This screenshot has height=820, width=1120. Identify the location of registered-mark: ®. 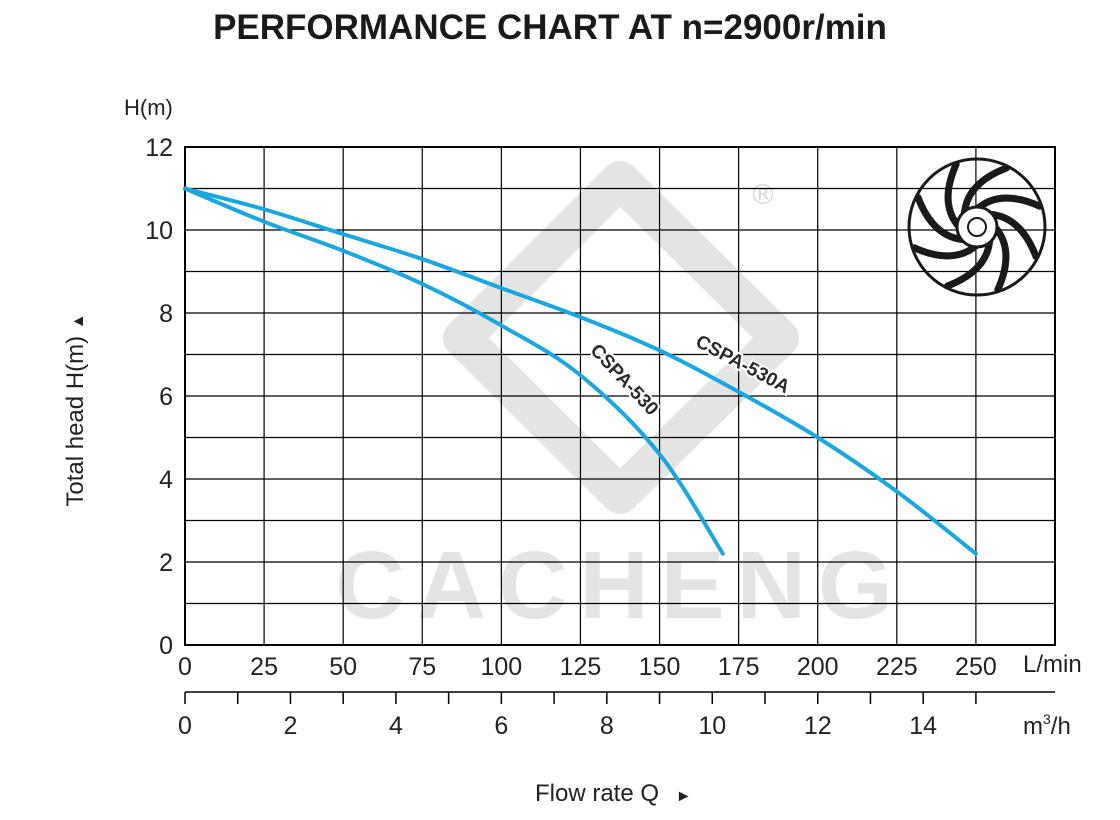
(763, 194).